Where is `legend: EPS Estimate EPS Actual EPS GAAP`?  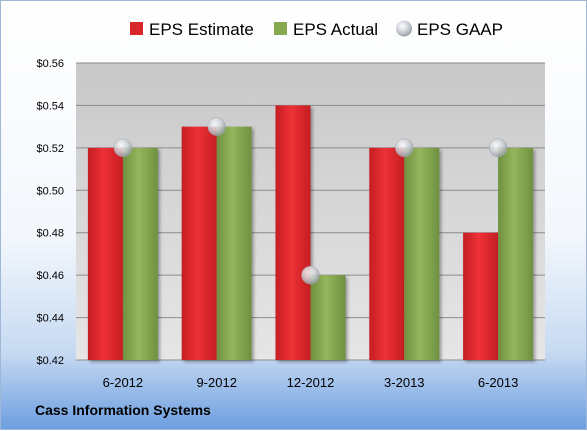
legend: EPS Estimate EPS Actual EPS GAAP is located at coordinates (316, 29).